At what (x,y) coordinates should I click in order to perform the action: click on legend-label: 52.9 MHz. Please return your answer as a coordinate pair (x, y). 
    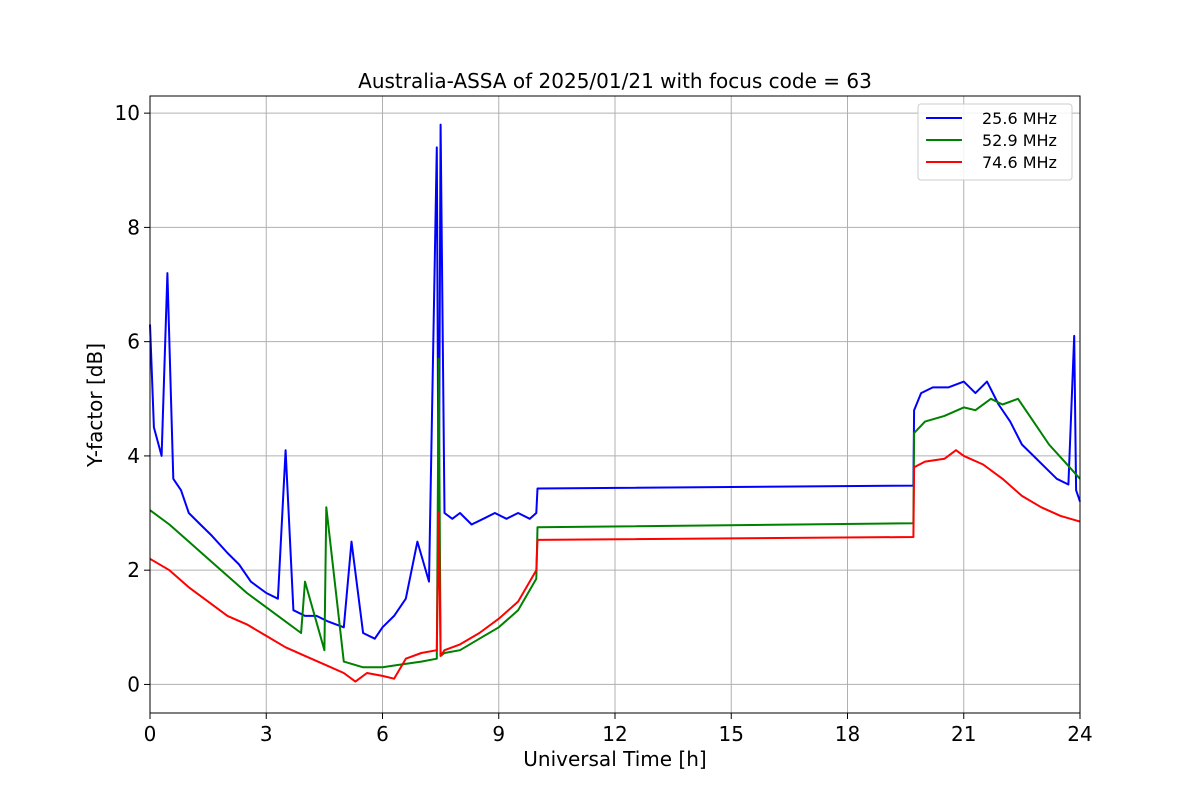
    Looking at the image, I should click on (1019, 140).